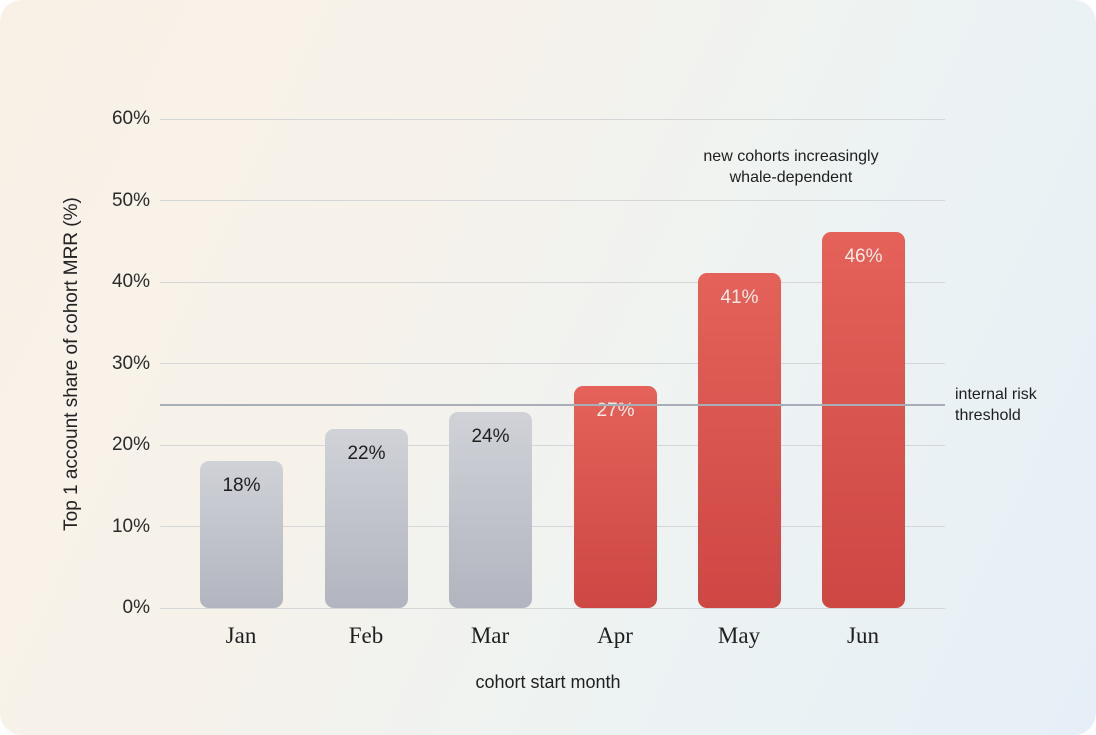 This screenshot has height=735, width=1096. What do you see at coordinates (791, 167) in the screenshot?
I see `trend-annotation: new cohorts increasingly whale-dependent` at bounding box center [791, 167].